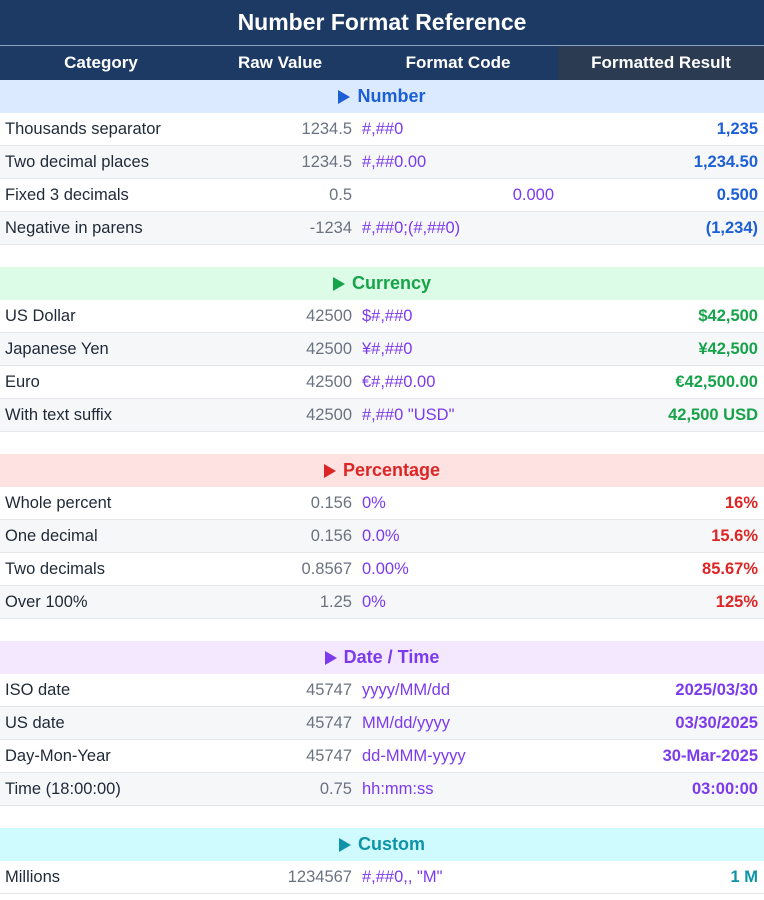  I want to click on raw-value-cell: 1234567, so click(319, 876).